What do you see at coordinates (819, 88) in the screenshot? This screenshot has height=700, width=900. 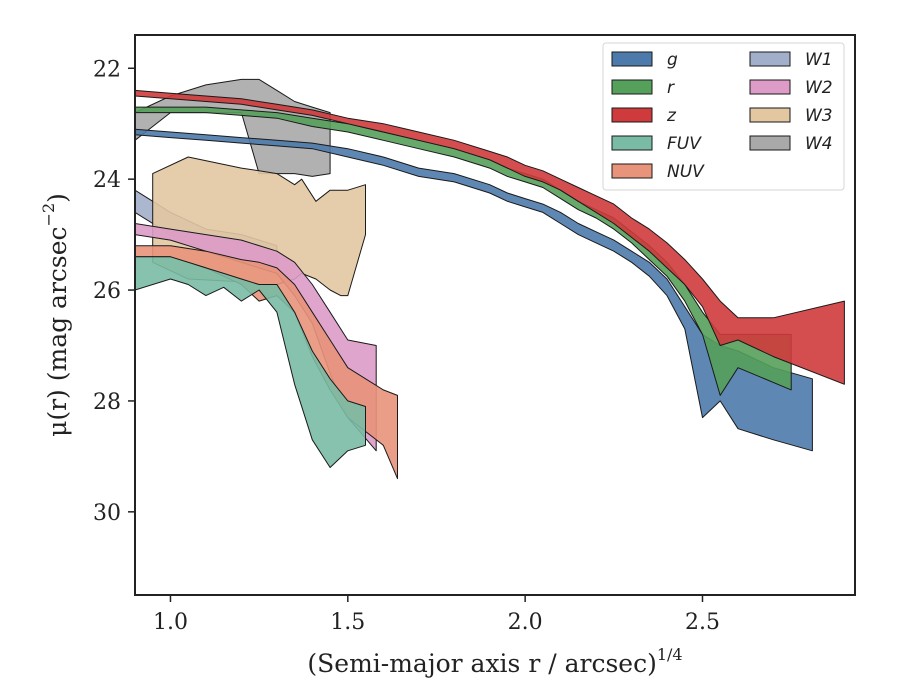 I see `legend-label-w2: W2` at bounding box center [819, 88].